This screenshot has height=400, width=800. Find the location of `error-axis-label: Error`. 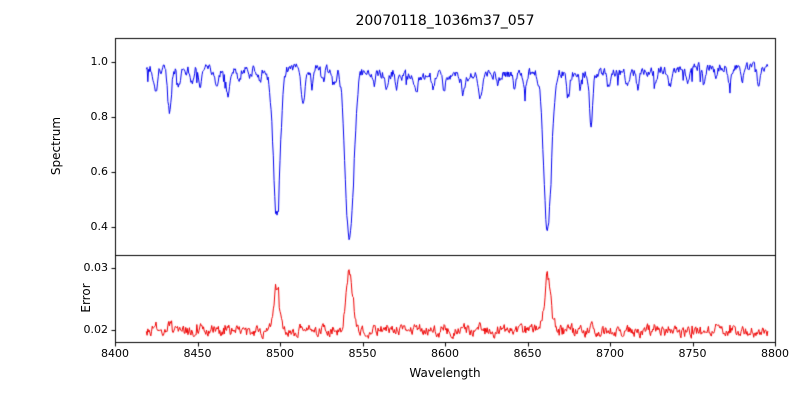

error-axis-label: Error is located at coordinates (86, 298).